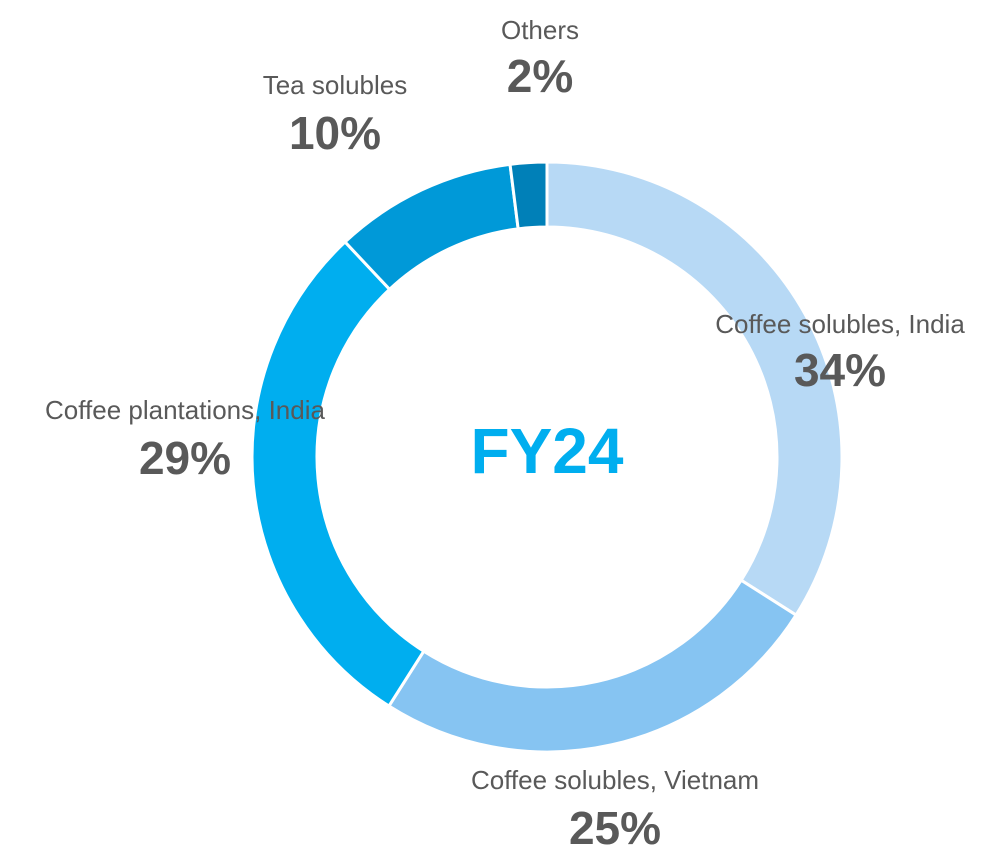 The image size is (1001, 854). What do you see at coordinates (840, 324) in the screenshot?
I see `segment-name: Coffee solubles, India` at bounding box center [840, 324].